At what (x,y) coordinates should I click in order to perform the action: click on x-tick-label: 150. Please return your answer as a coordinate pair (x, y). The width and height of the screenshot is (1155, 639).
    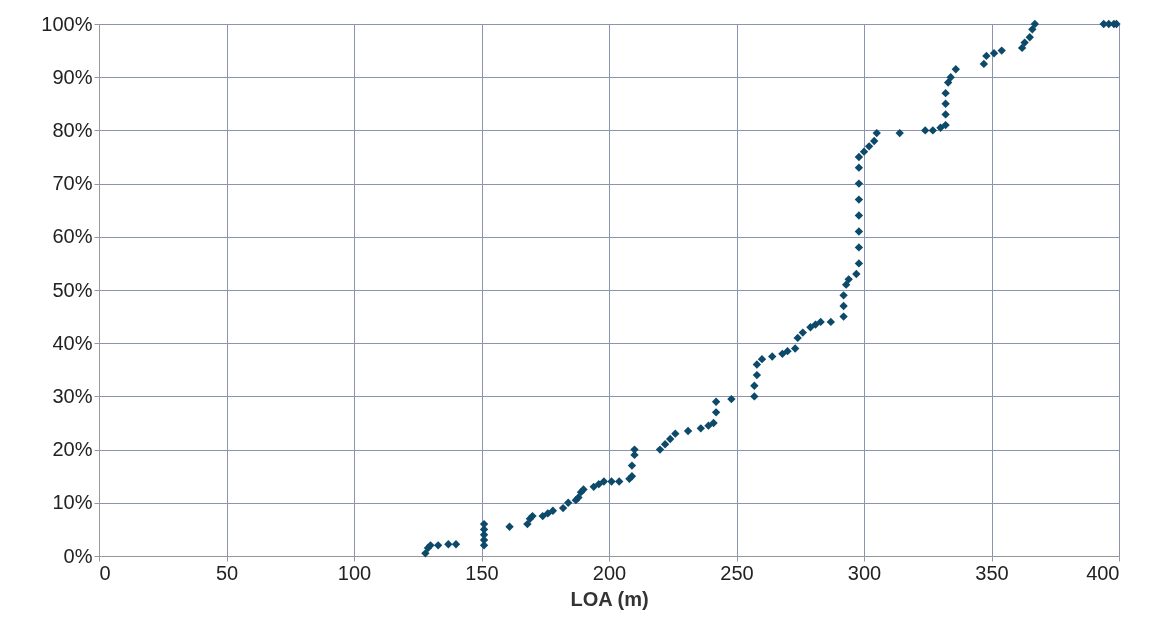
    Looking at the image, I should click on (482, 572).